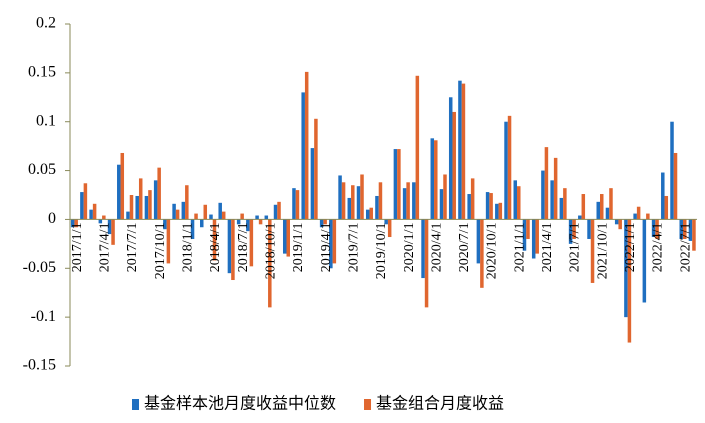 The image size is (705, 423). I want to click on x-tick-label: 2018/1/1, so click(187, 247).